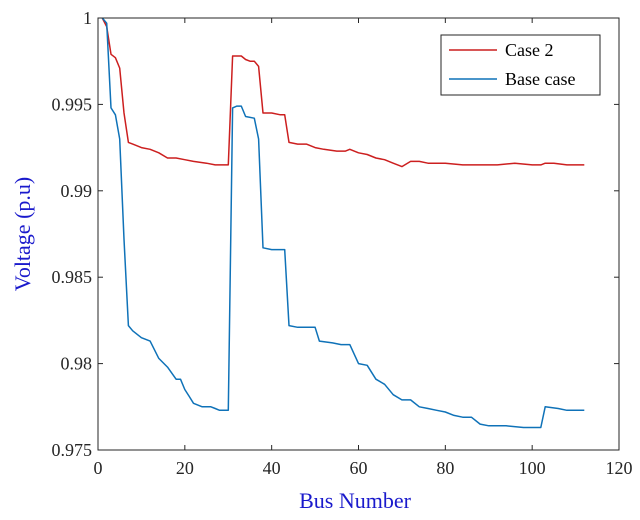 The width and height of the screenshot is (640, 520). I want to click on legend: Case 2 Base case, so click(520, 65).